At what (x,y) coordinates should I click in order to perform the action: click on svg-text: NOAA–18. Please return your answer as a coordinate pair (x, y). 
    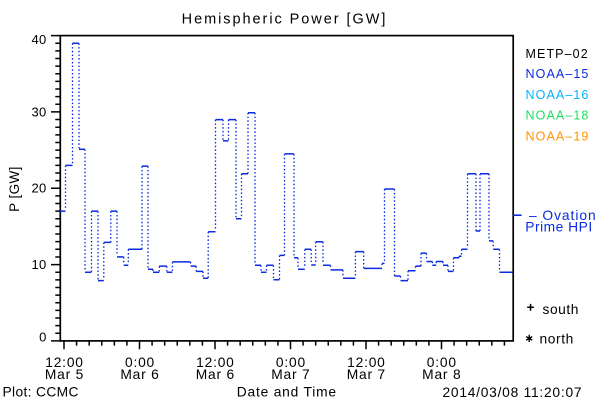
    Looking at the image, I should click on (558, 116).